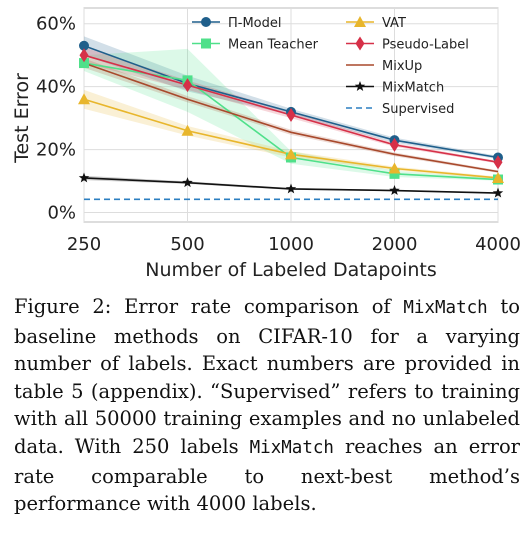 This screenshot has height=533, width=532. Describe the element at coordinates (56, 24) in the screenshot. I see `y-tick-label-3: 60%` at that location.